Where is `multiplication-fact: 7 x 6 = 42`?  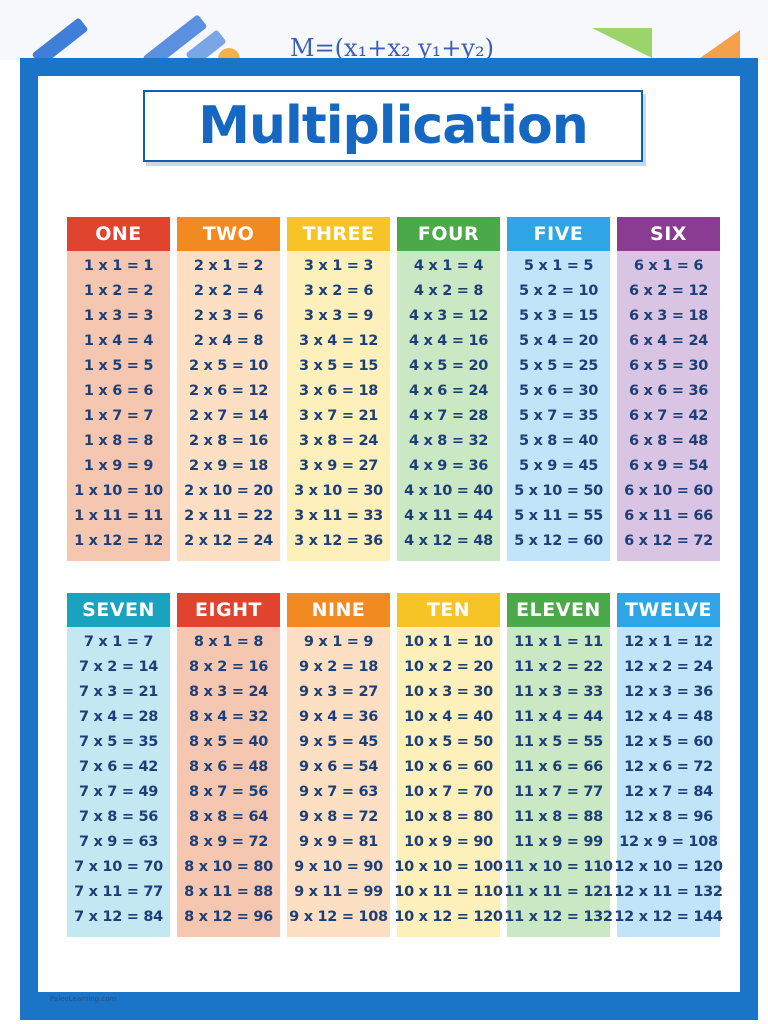
multiplication-fact: 7 x 6 = 42 is located at coordinates (118, 766).